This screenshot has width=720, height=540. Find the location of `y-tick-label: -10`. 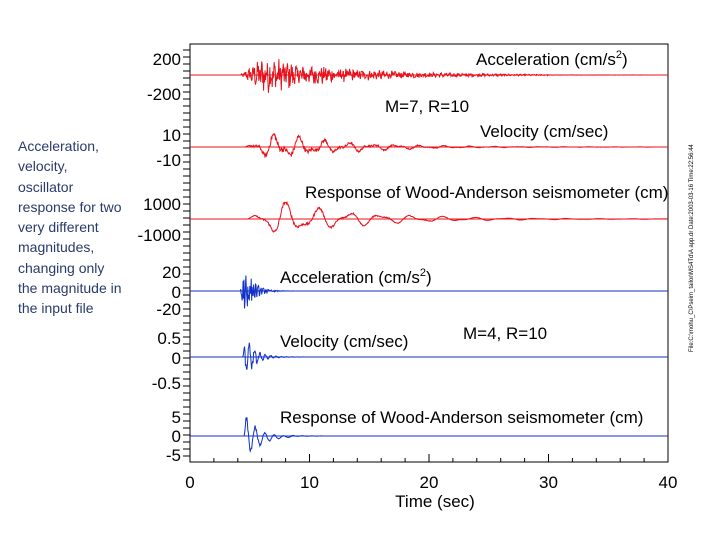

y-tick-label: -10 is located at coordinates (168, 160).